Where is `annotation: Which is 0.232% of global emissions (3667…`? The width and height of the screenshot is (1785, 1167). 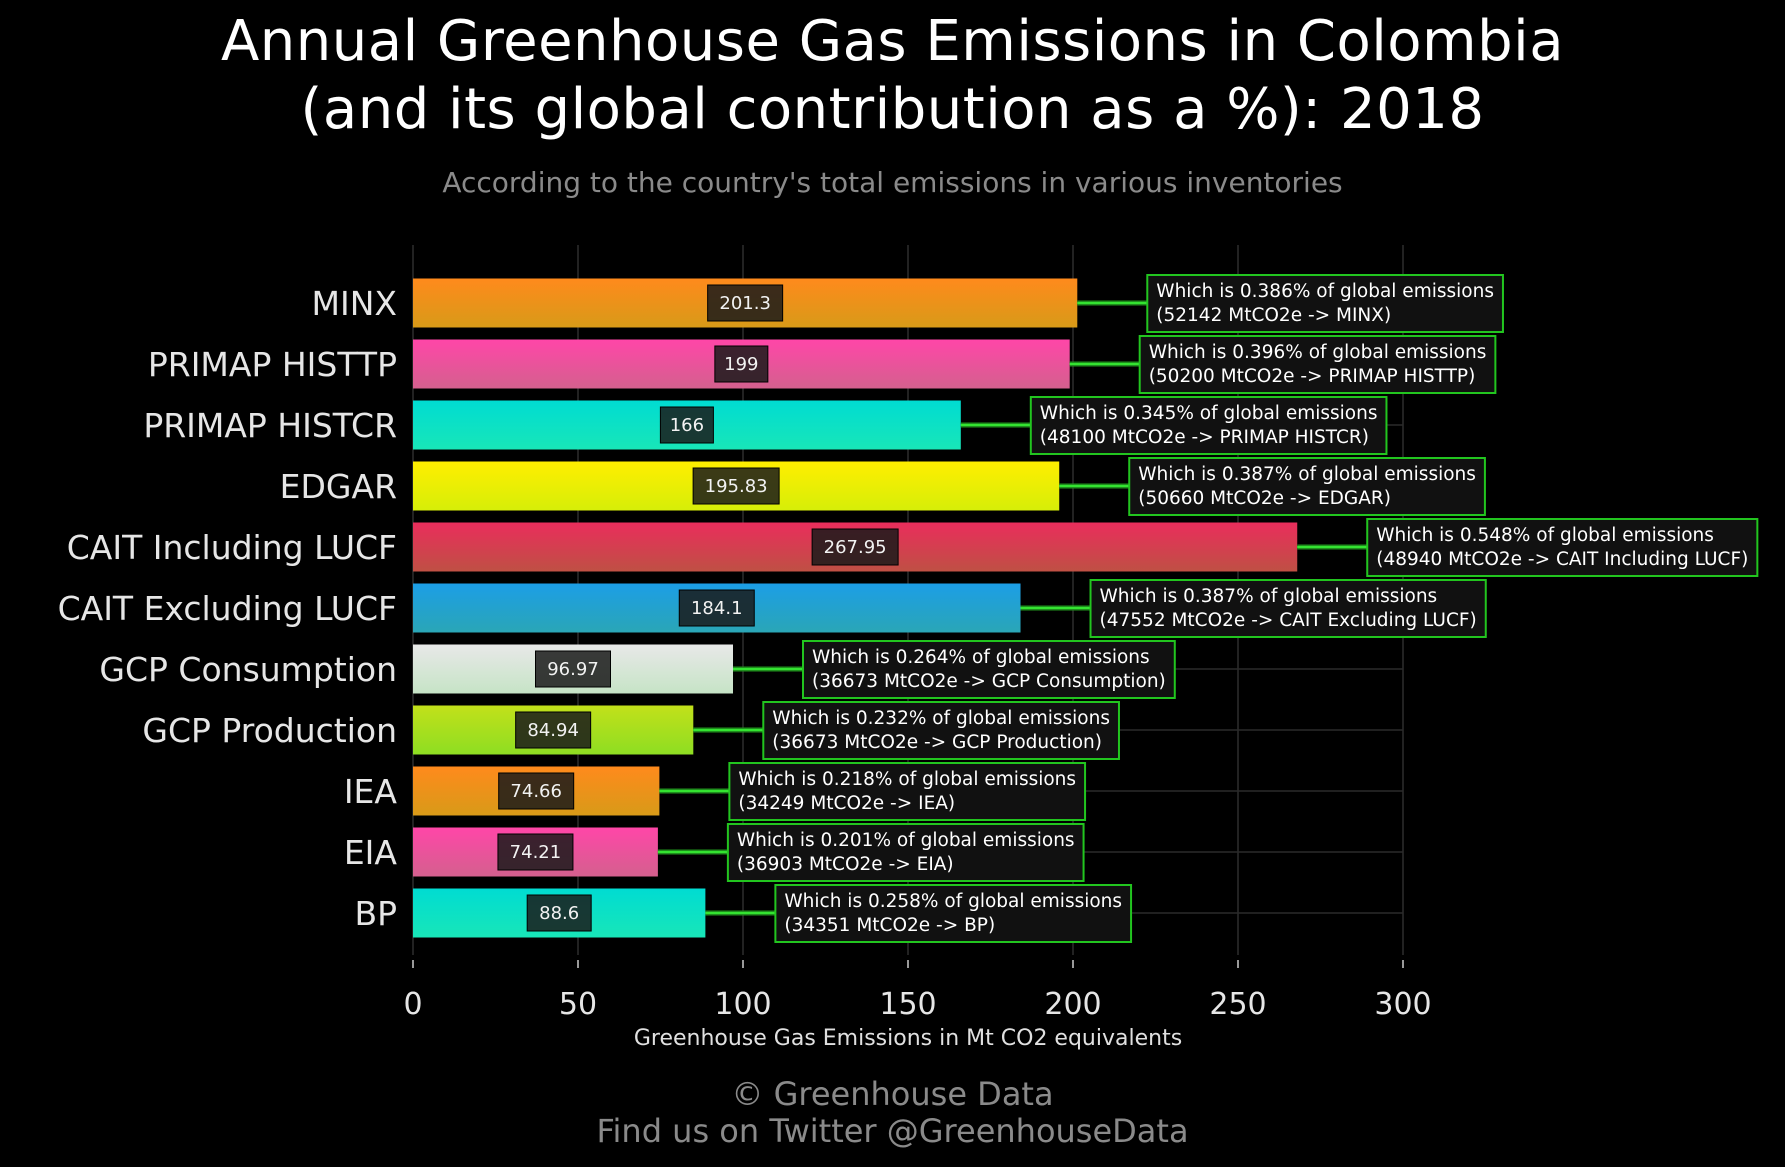 annotation: Which is 0.232% of global emissions (3667… is located at coordinates (941, 730).